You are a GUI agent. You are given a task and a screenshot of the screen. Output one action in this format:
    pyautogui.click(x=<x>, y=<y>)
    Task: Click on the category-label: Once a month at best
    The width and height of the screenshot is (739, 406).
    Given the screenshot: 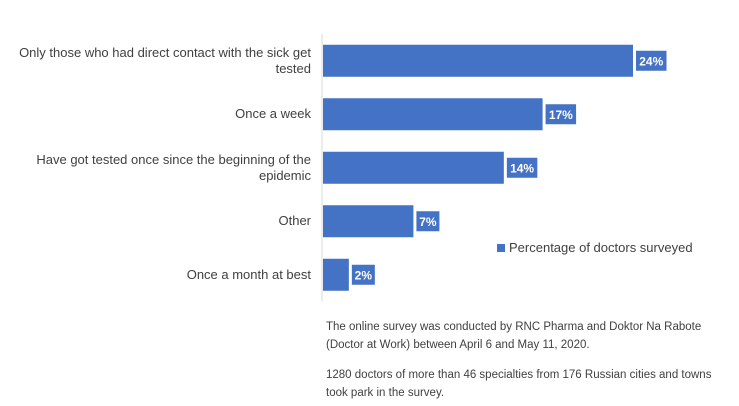 What is the action you would take?
    pyautogui.click(x=248, y=274)
    